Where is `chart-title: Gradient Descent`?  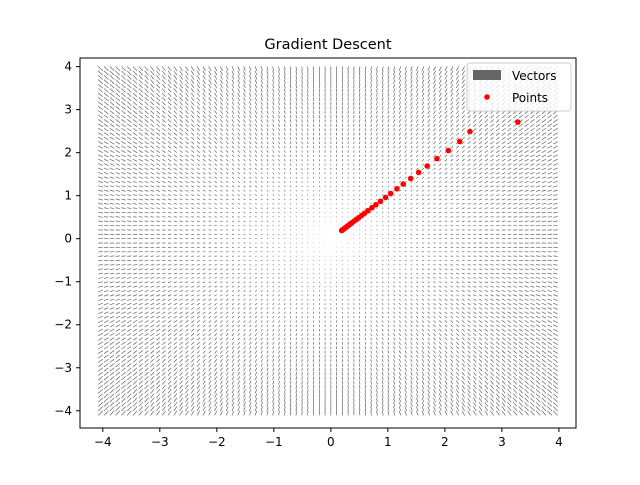 chart-title: Gradient Descent is located at coordinates (327, 45).